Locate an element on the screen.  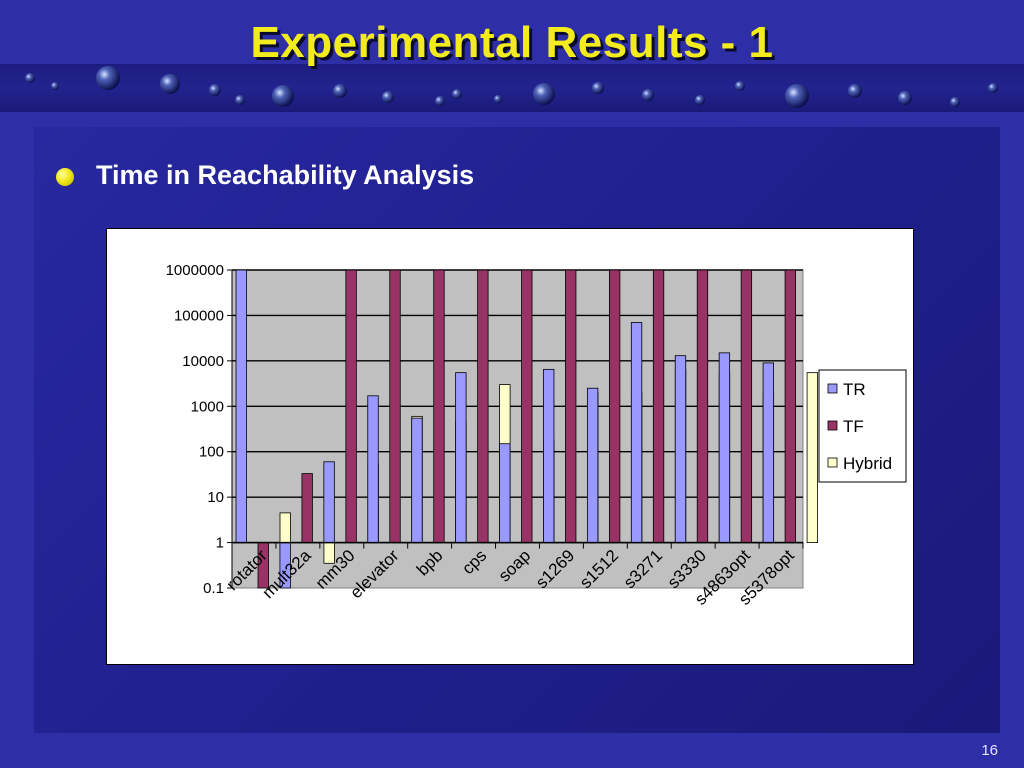
legend-label-tf: TF is located at coordinates (853, 426).